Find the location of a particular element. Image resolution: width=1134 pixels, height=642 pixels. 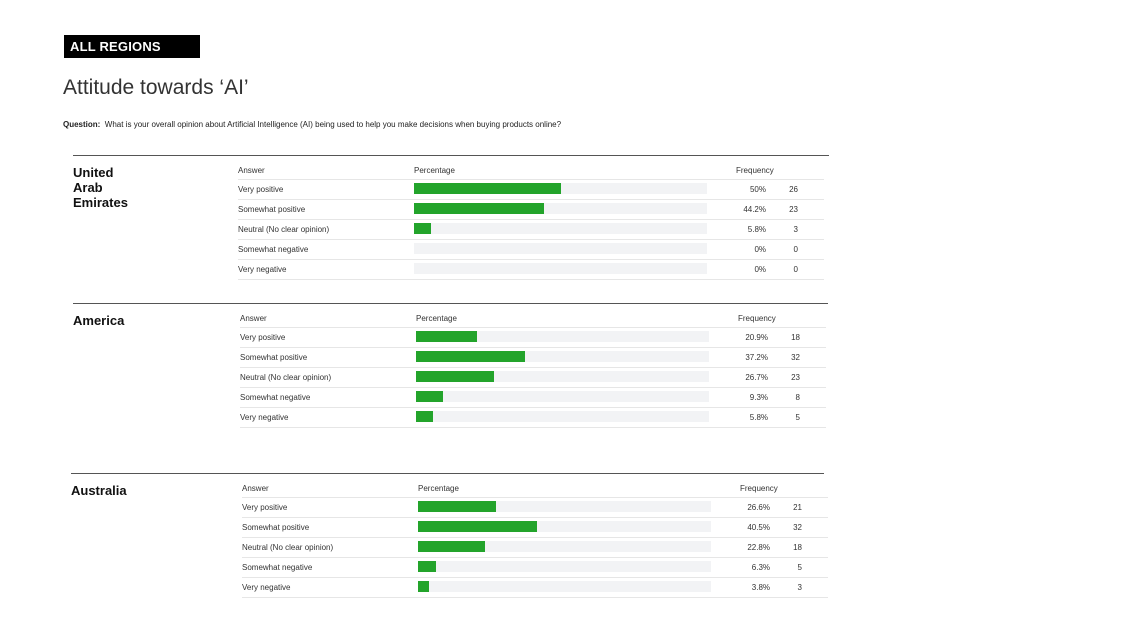

table-row: Very positive 20.9% 18 is located at coordinates (533, 338).